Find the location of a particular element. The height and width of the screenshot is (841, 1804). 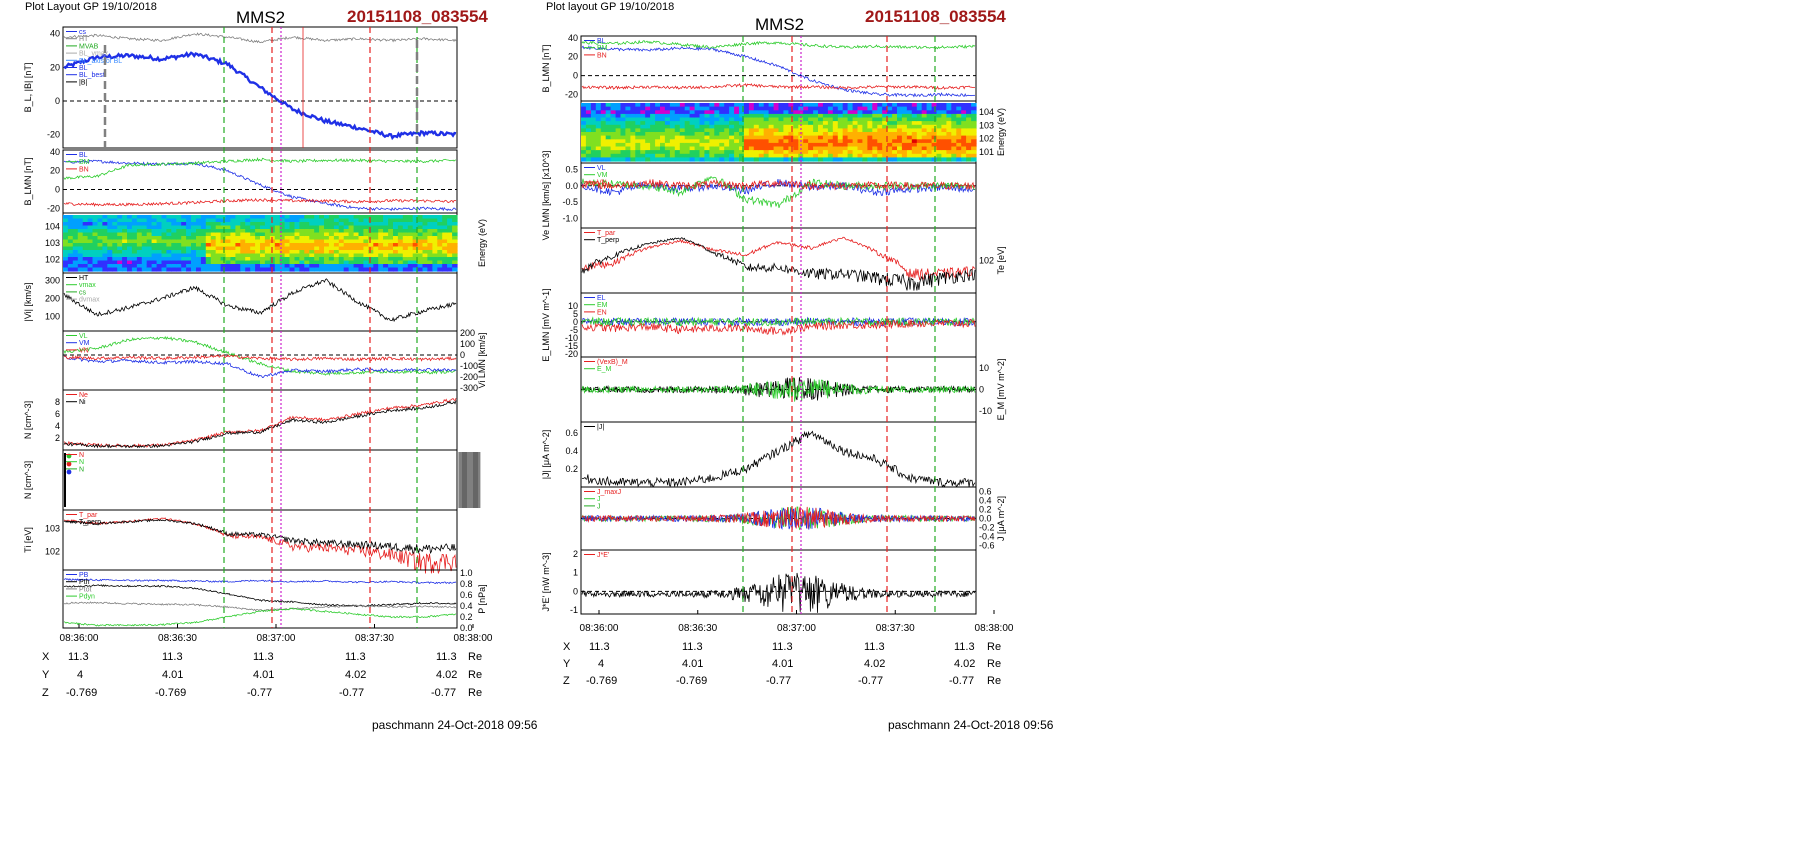

right-ephem-y-label: Y is located at coordinates (567, 664).